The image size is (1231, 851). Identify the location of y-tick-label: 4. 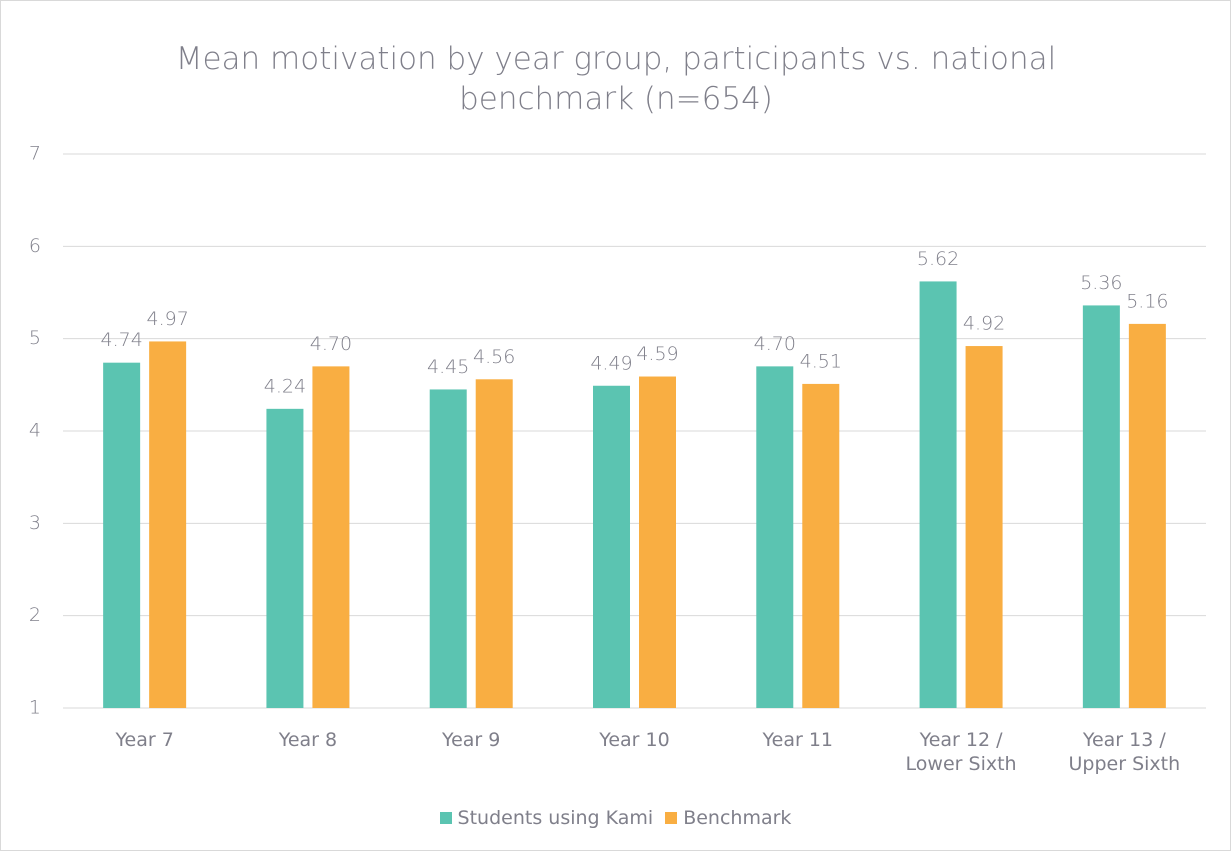
(35, 431).